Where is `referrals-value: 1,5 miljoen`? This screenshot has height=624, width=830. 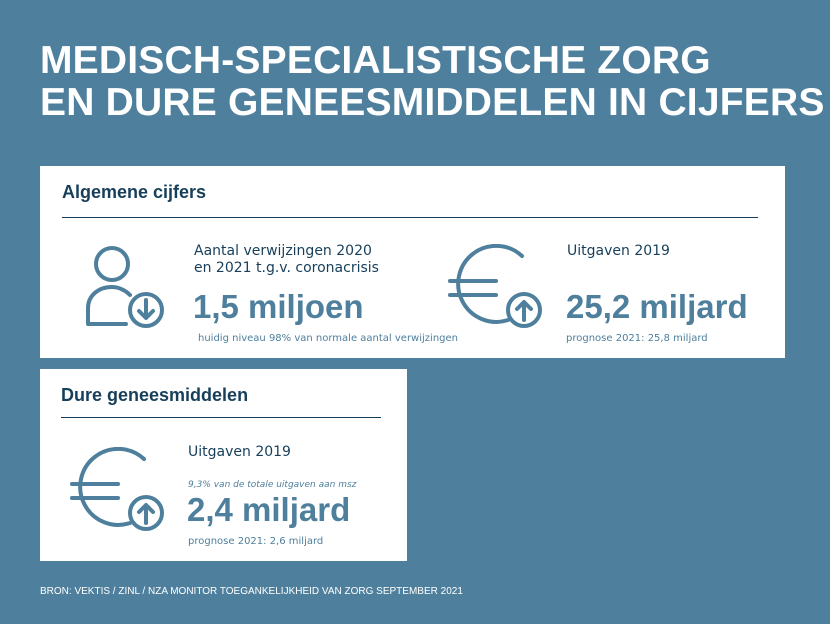
referrals-value: 1,5 miljoen is located at coordinates (278, 306).